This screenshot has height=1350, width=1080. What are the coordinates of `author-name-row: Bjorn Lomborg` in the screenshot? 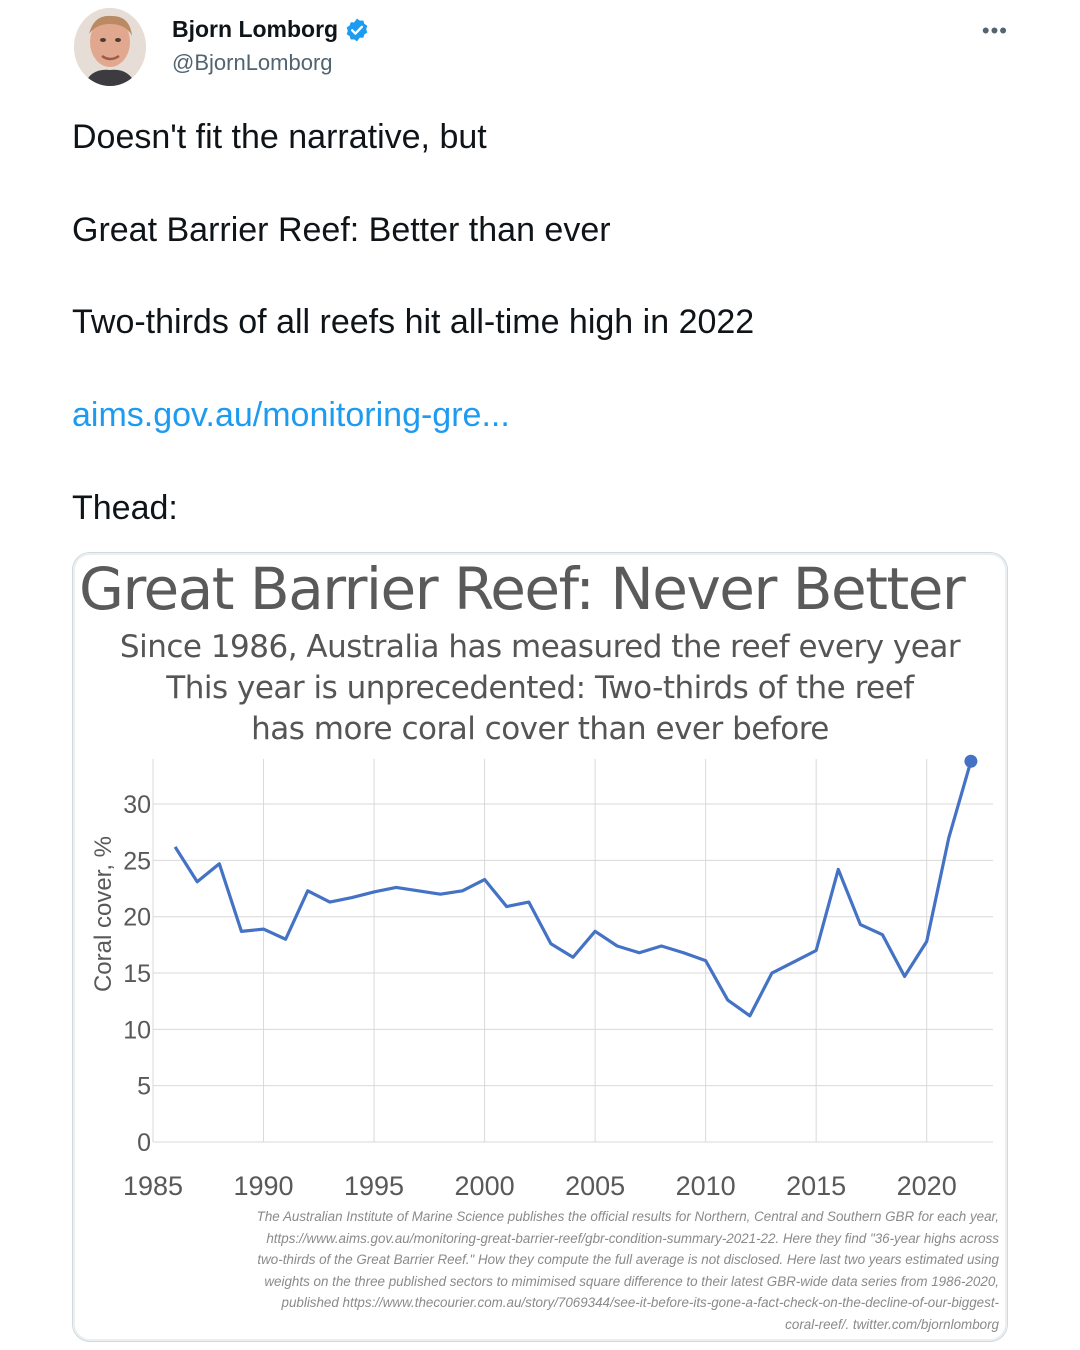 It's located at (271, 29).